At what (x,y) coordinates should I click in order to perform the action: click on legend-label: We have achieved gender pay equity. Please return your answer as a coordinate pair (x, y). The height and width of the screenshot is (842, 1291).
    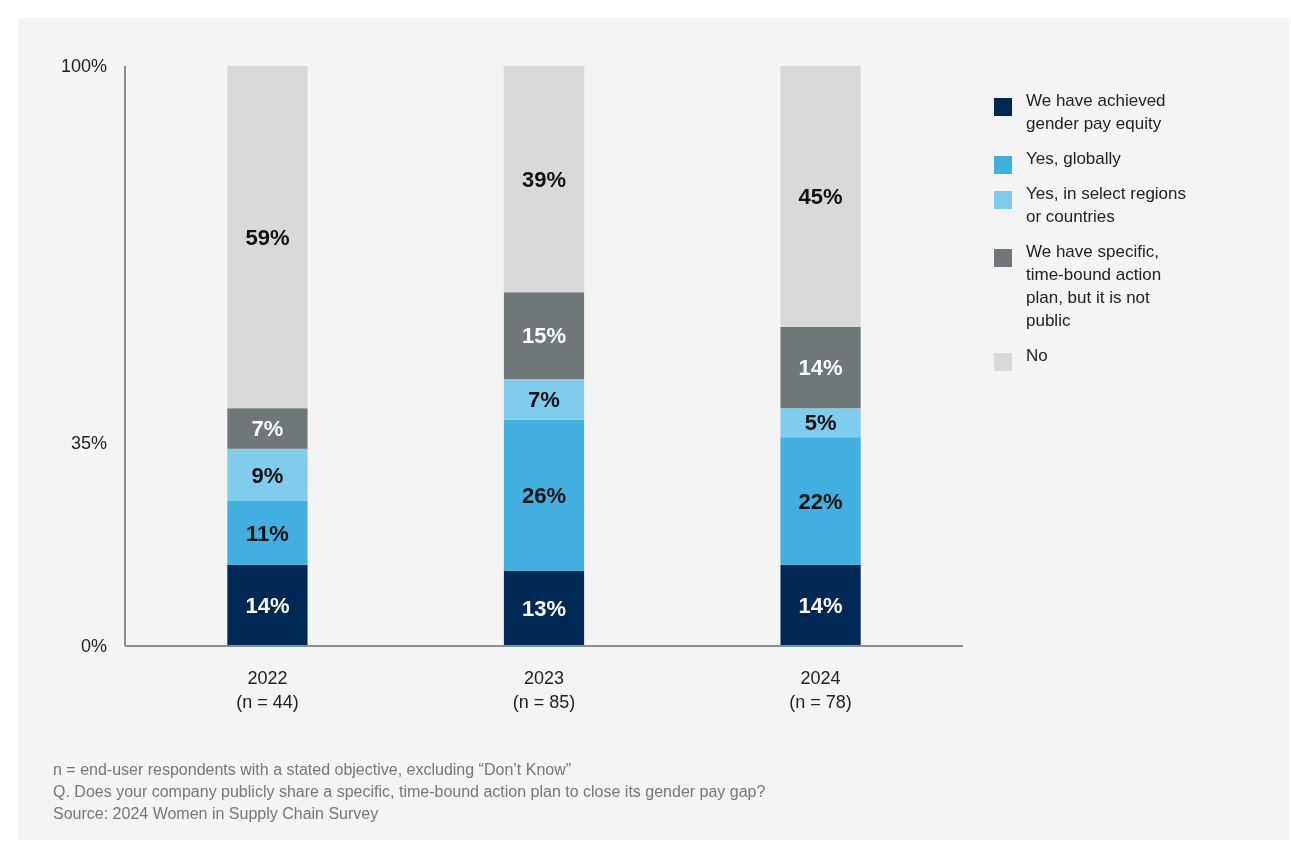
    Looking at the image, I should click on (1096, 112).